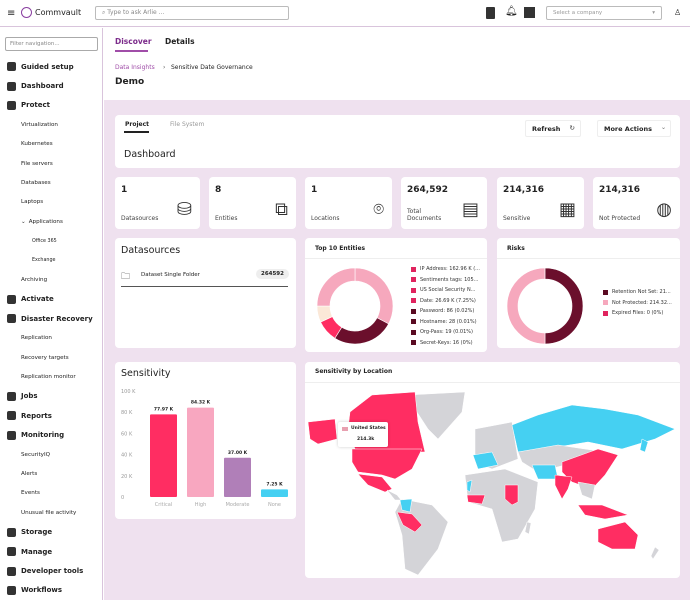 This screenshot has width=690, height=600. What do you see at coordinates (200, 452) in the screenshot?
I see `bar-high` at bounding box center [200, 452].